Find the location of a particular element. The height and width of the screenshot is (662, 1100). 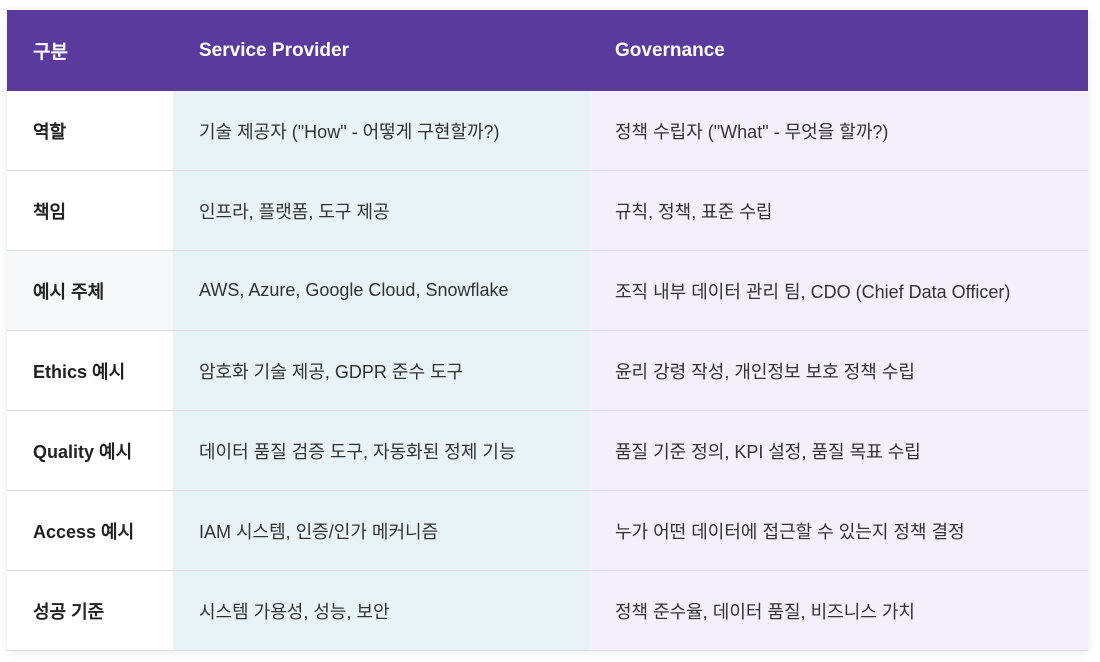

row-label: 역할 is located at coordinates (90, 131).